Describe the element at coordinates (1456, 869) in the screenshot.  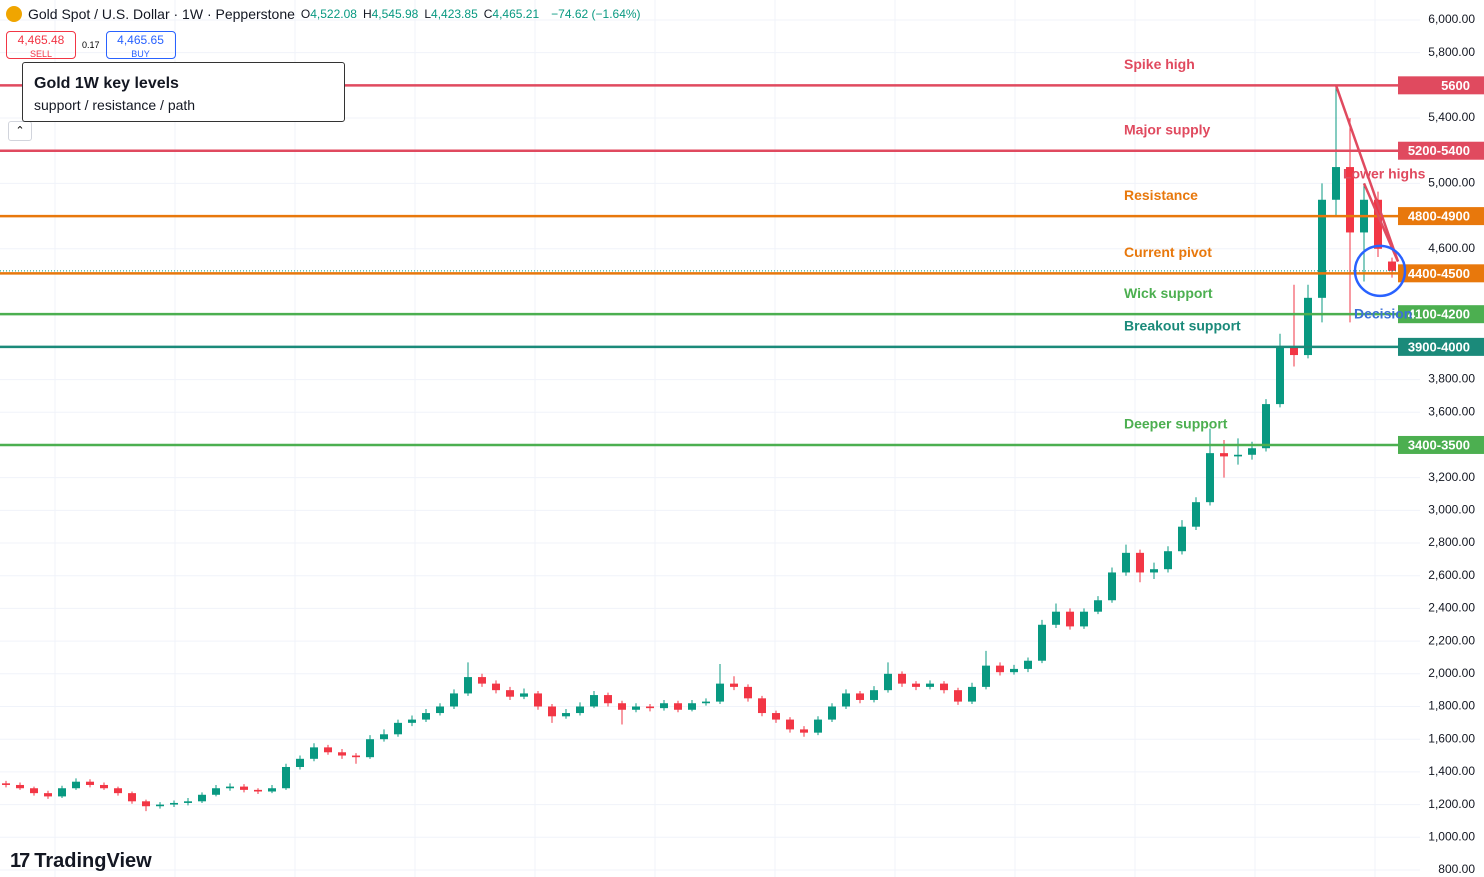
I see `y-tick-label: 800.00` at that location.